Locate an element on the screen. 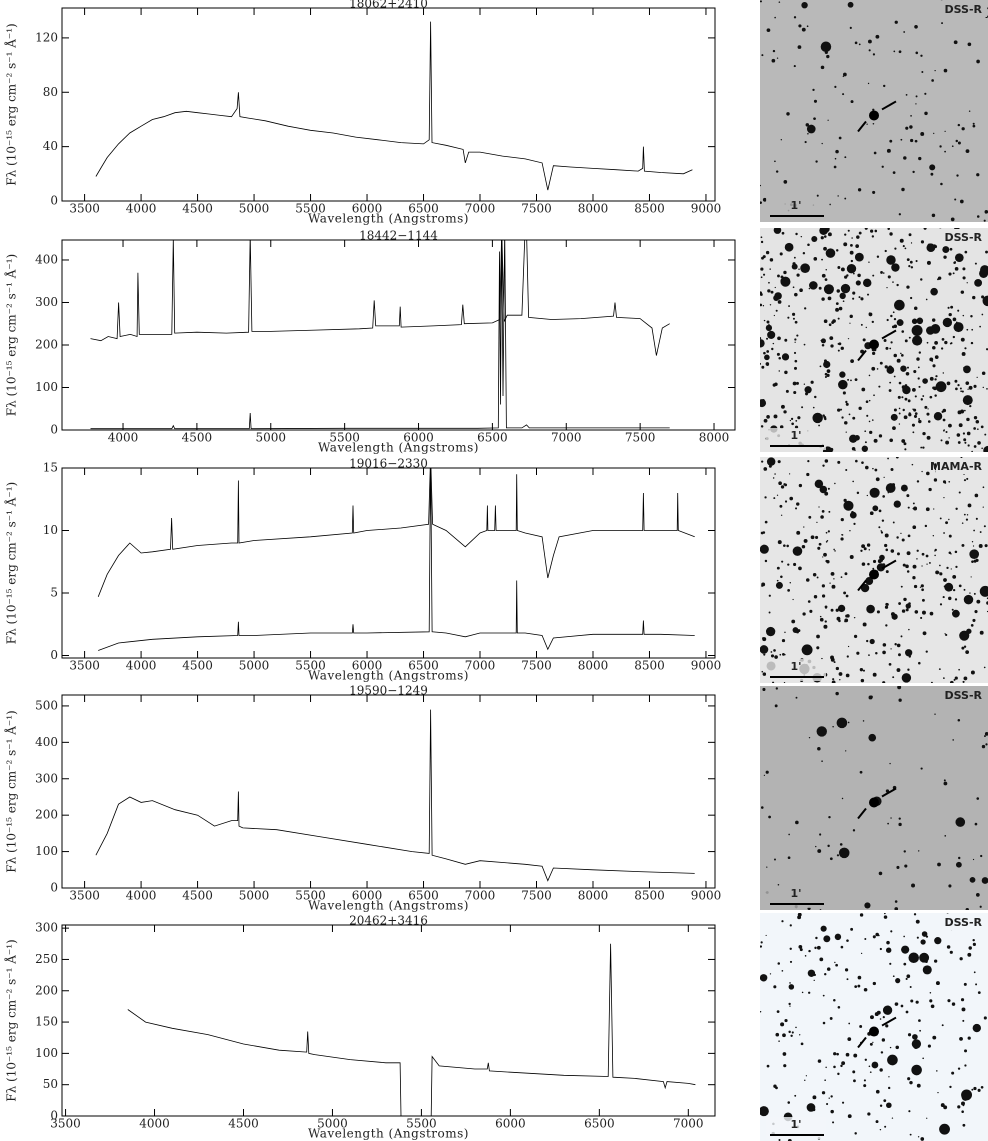 This screenshot has width=988, height=1141. plot-frame is located at coordinates (388, 791).